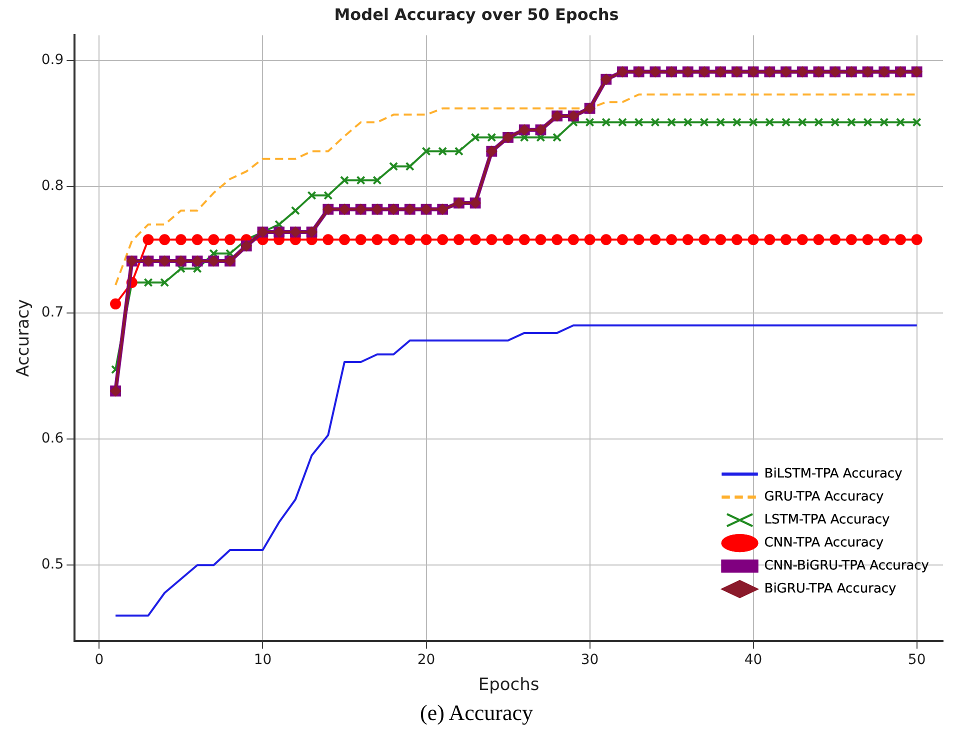  Describe the element at coordinates (52, 60) in the screenshot. I see `y-tick-label: 0.9` at that location.